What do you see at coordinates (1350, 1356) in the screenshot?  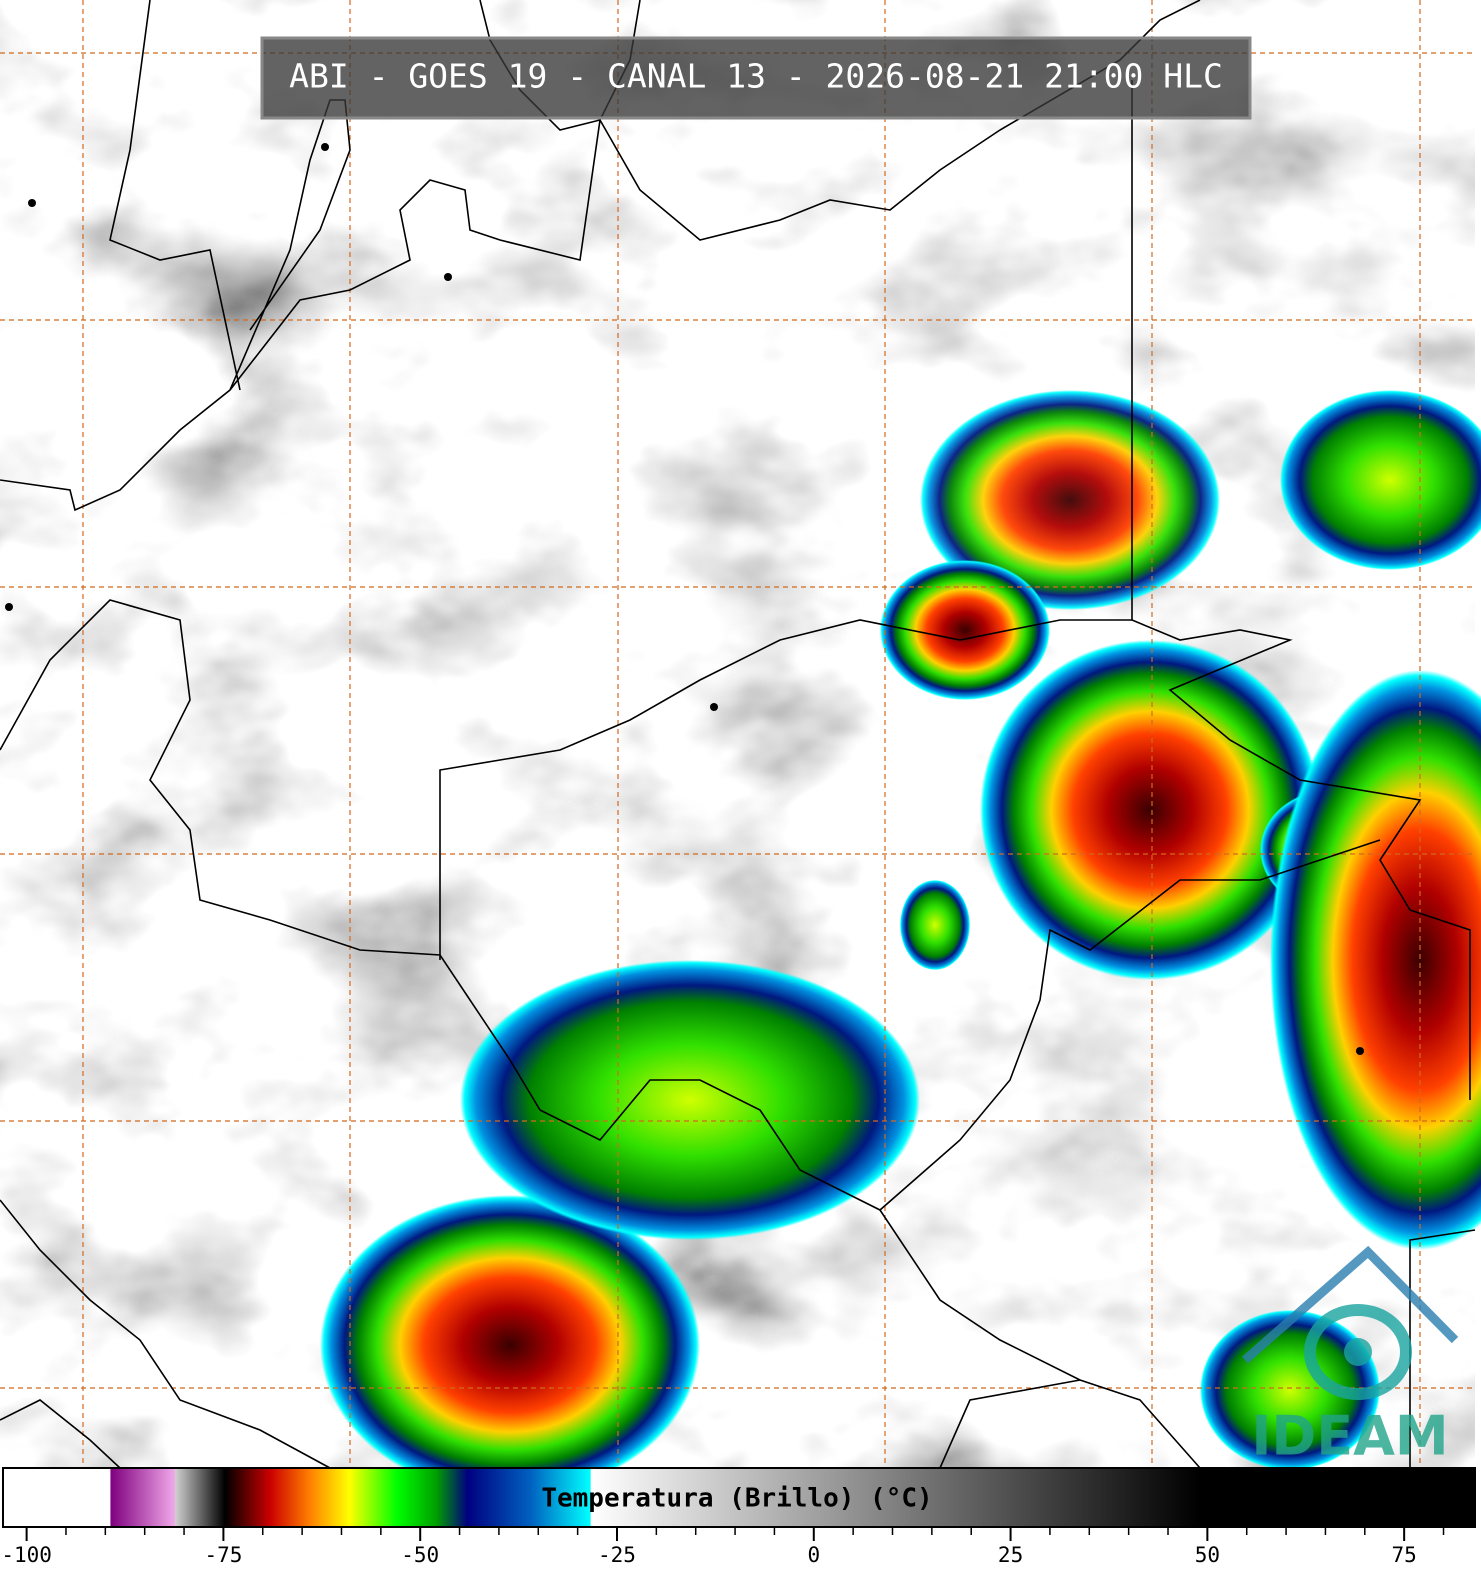 I see `logo: IDEAM` at bounding box center [1350, 1356].